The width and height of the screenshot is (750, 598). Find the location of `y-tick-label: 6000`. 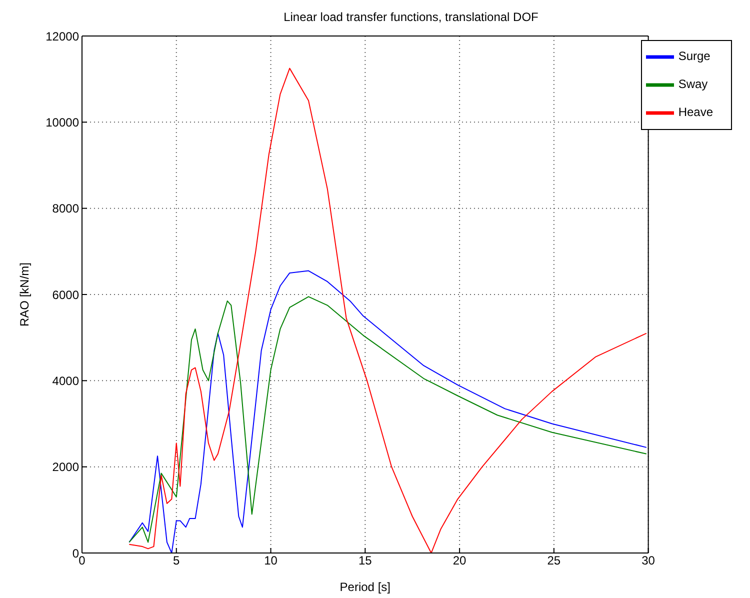

y-tick-label: 6000 is located at coordinates (66, 295).